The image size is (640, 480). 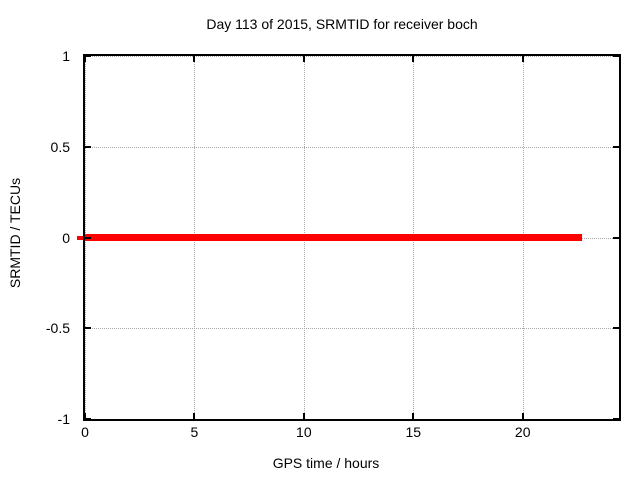 What do you see at coordinates (304, 432) in the screenshot?
I see `x-tick-label: 10` at bounding box center [304, 432].